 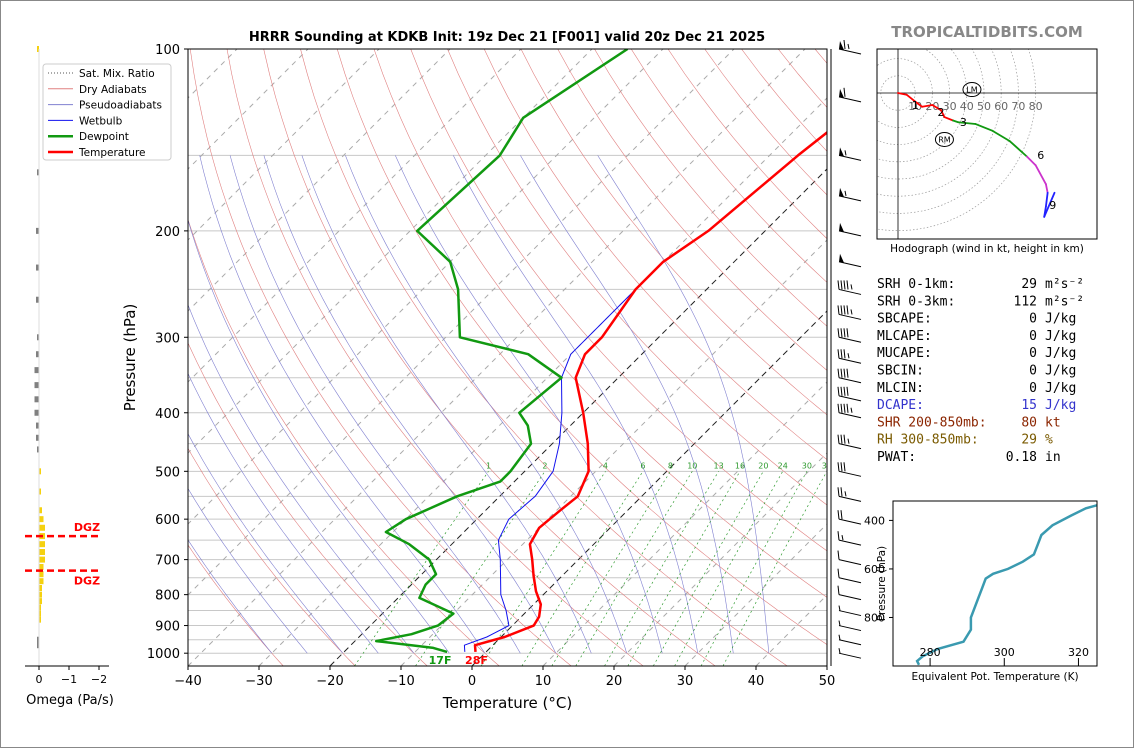 What do you see at coordinates (950, 106) in the screenshot?
I see `hodo-ring-label: 30` at bounding box center [950, 106].